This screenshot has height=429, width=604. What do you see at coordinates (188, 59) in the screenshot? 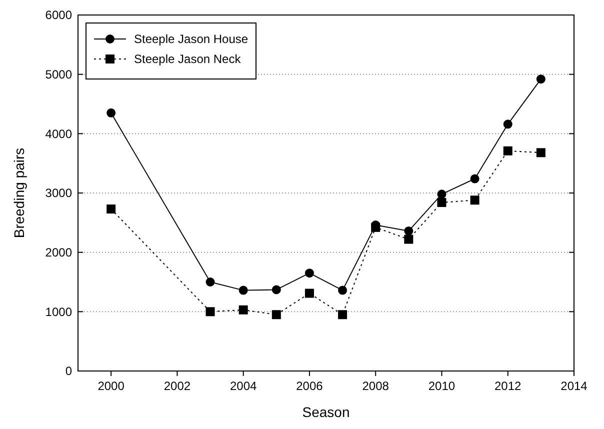
I see `legend-label: Steeple Jason Neck` at bounding box center [188, 59].